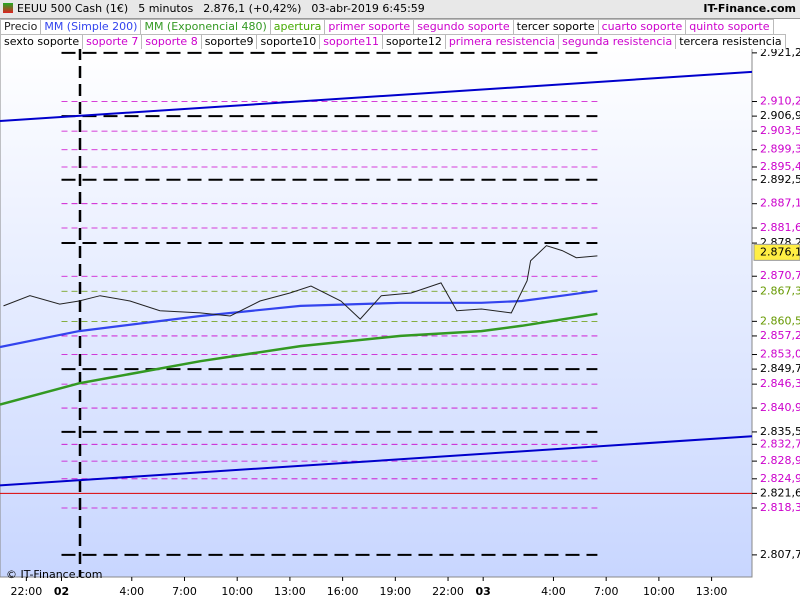  I want to click on y-tick-label: 2.881,6, so click(780, 227).